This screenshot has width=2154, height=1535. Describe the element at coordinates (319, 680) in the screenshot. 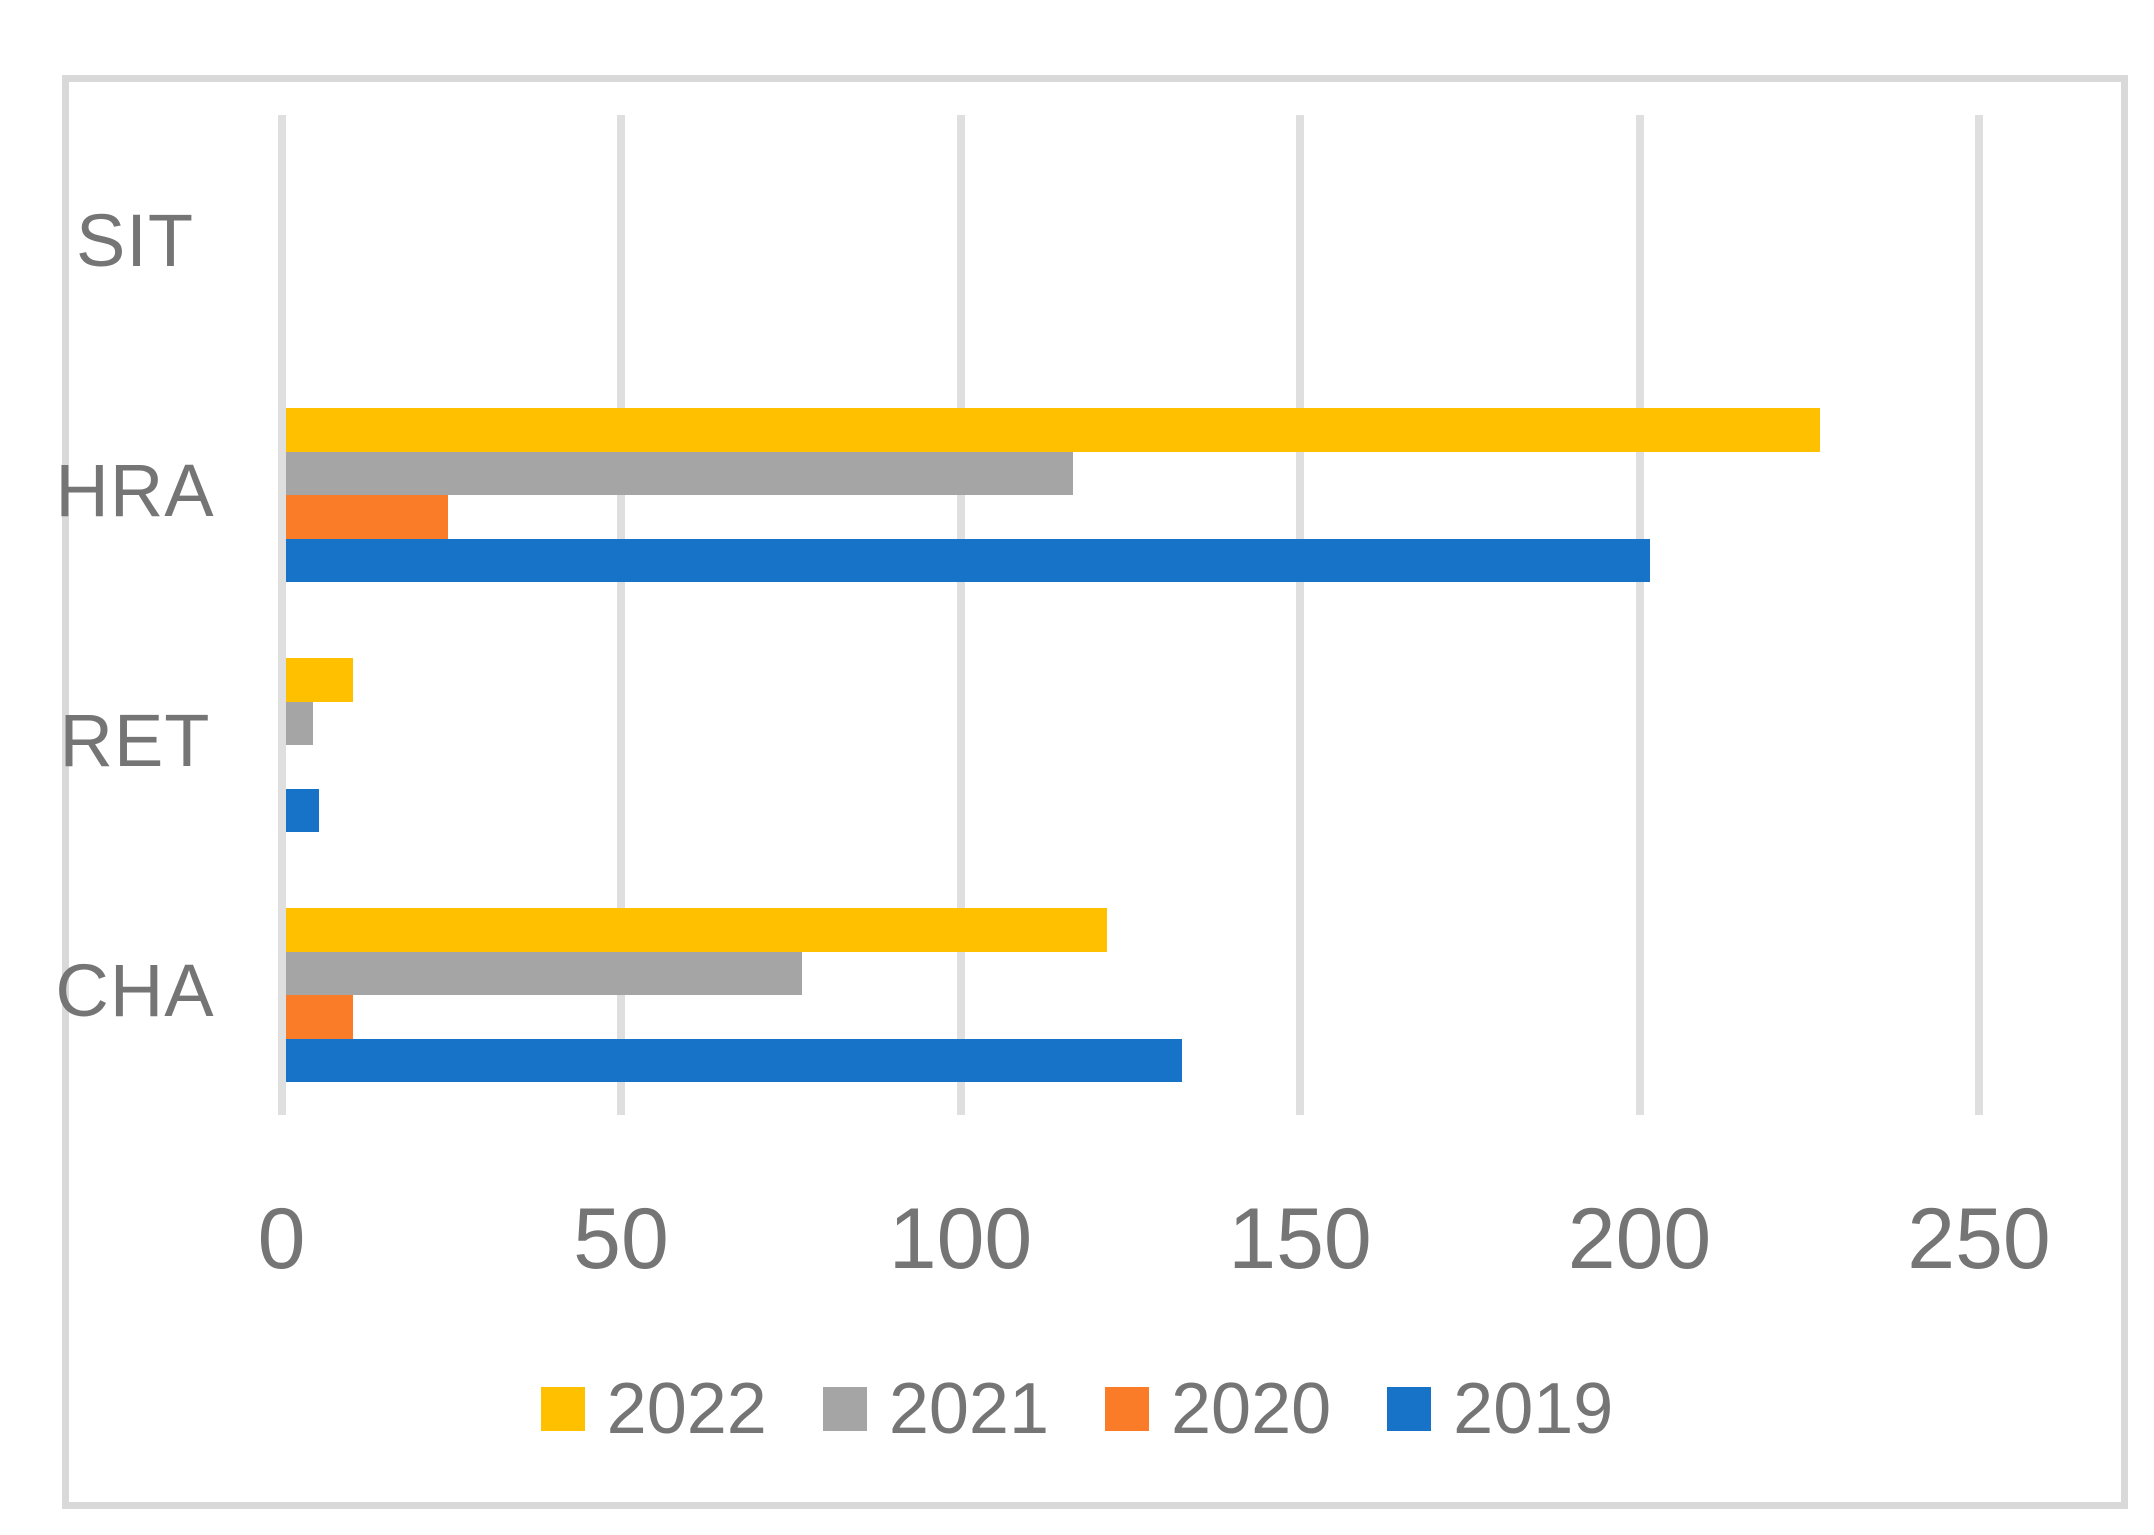

I see `bar-ret-2022` at that location.